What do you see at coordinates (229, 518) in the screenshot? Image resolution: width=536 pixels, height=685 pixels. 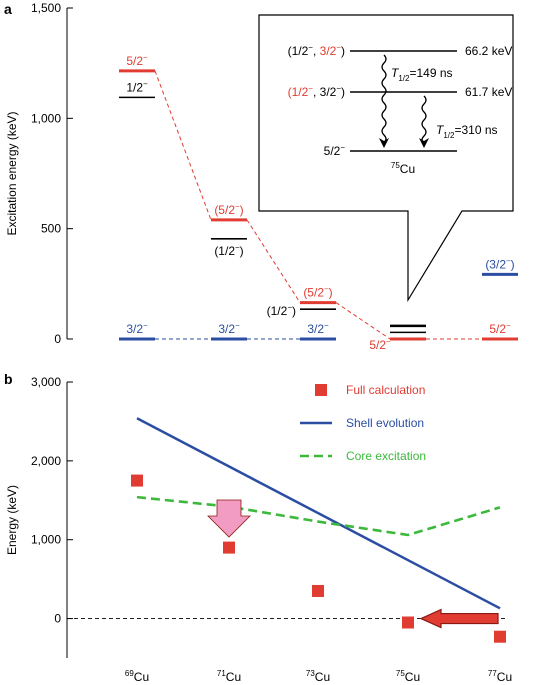 I see `down-arrow-icon` at bounding box center [229, 518].